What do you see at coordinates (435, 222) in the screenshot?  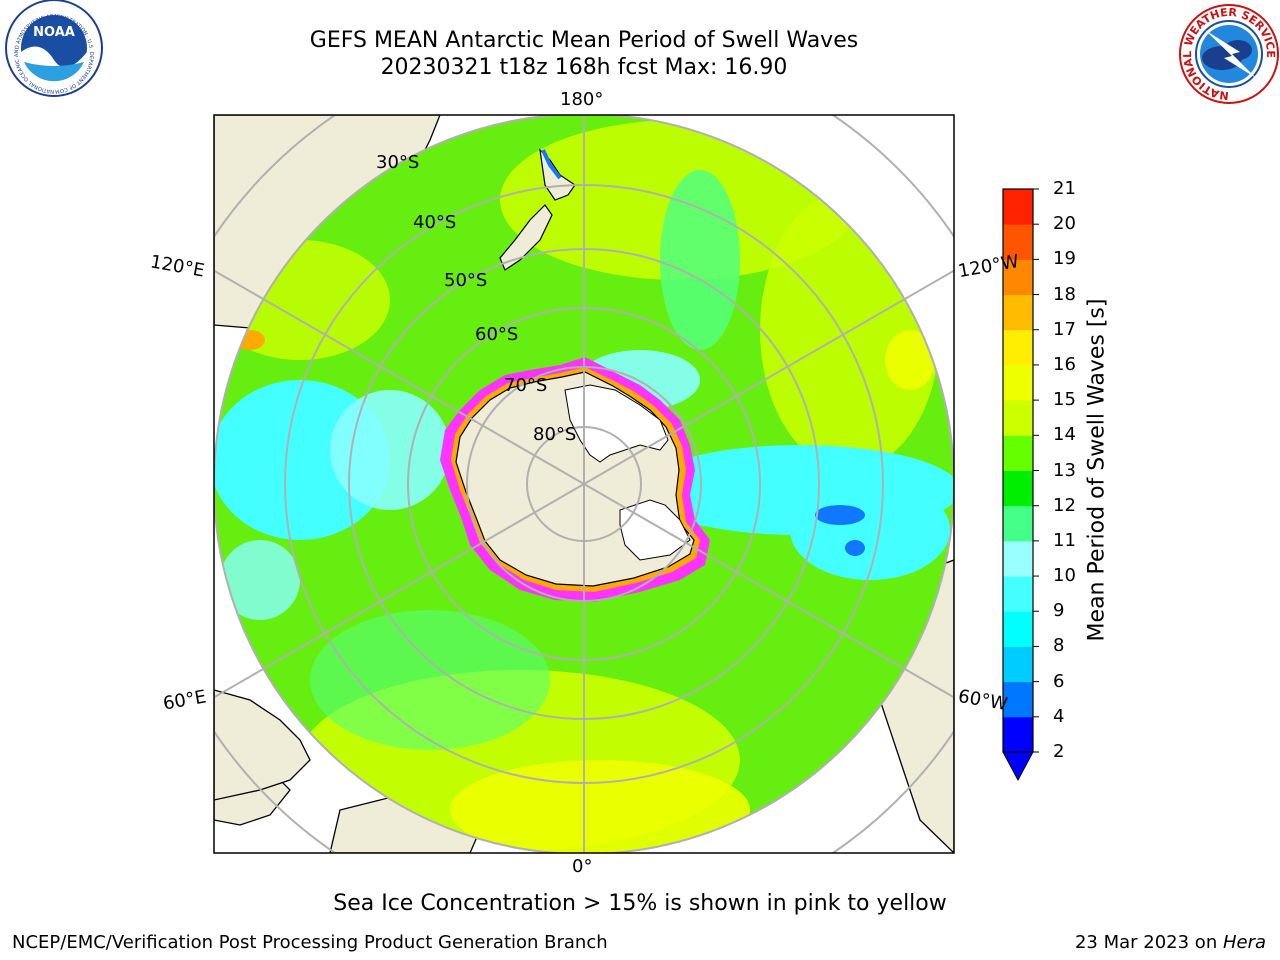 I see `lat-label-40s: 40°S` at bounding box center [435, 222].